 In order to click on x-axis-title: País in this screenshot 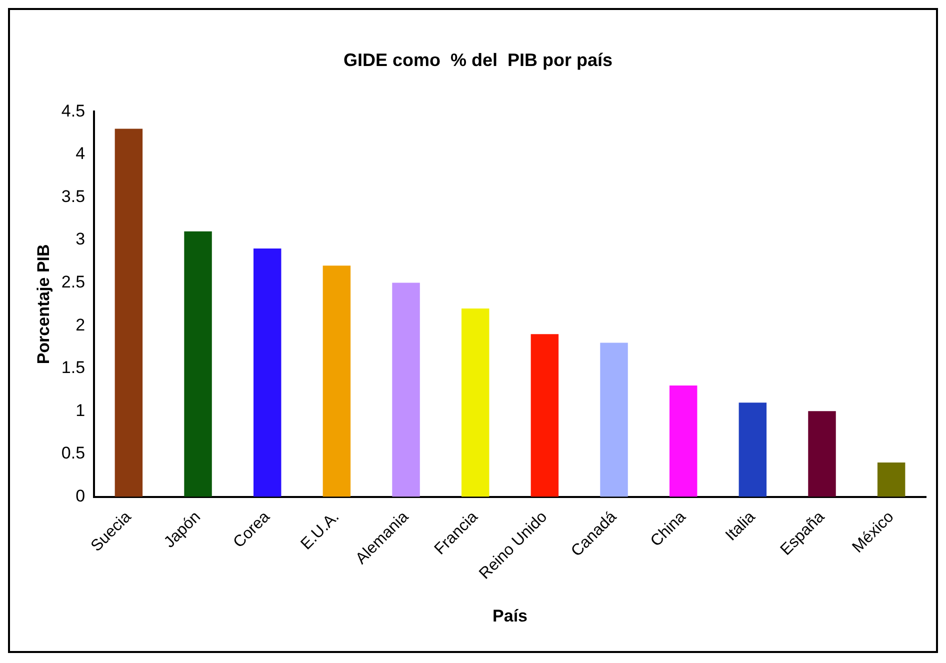, I will do `click(510, 616)`.